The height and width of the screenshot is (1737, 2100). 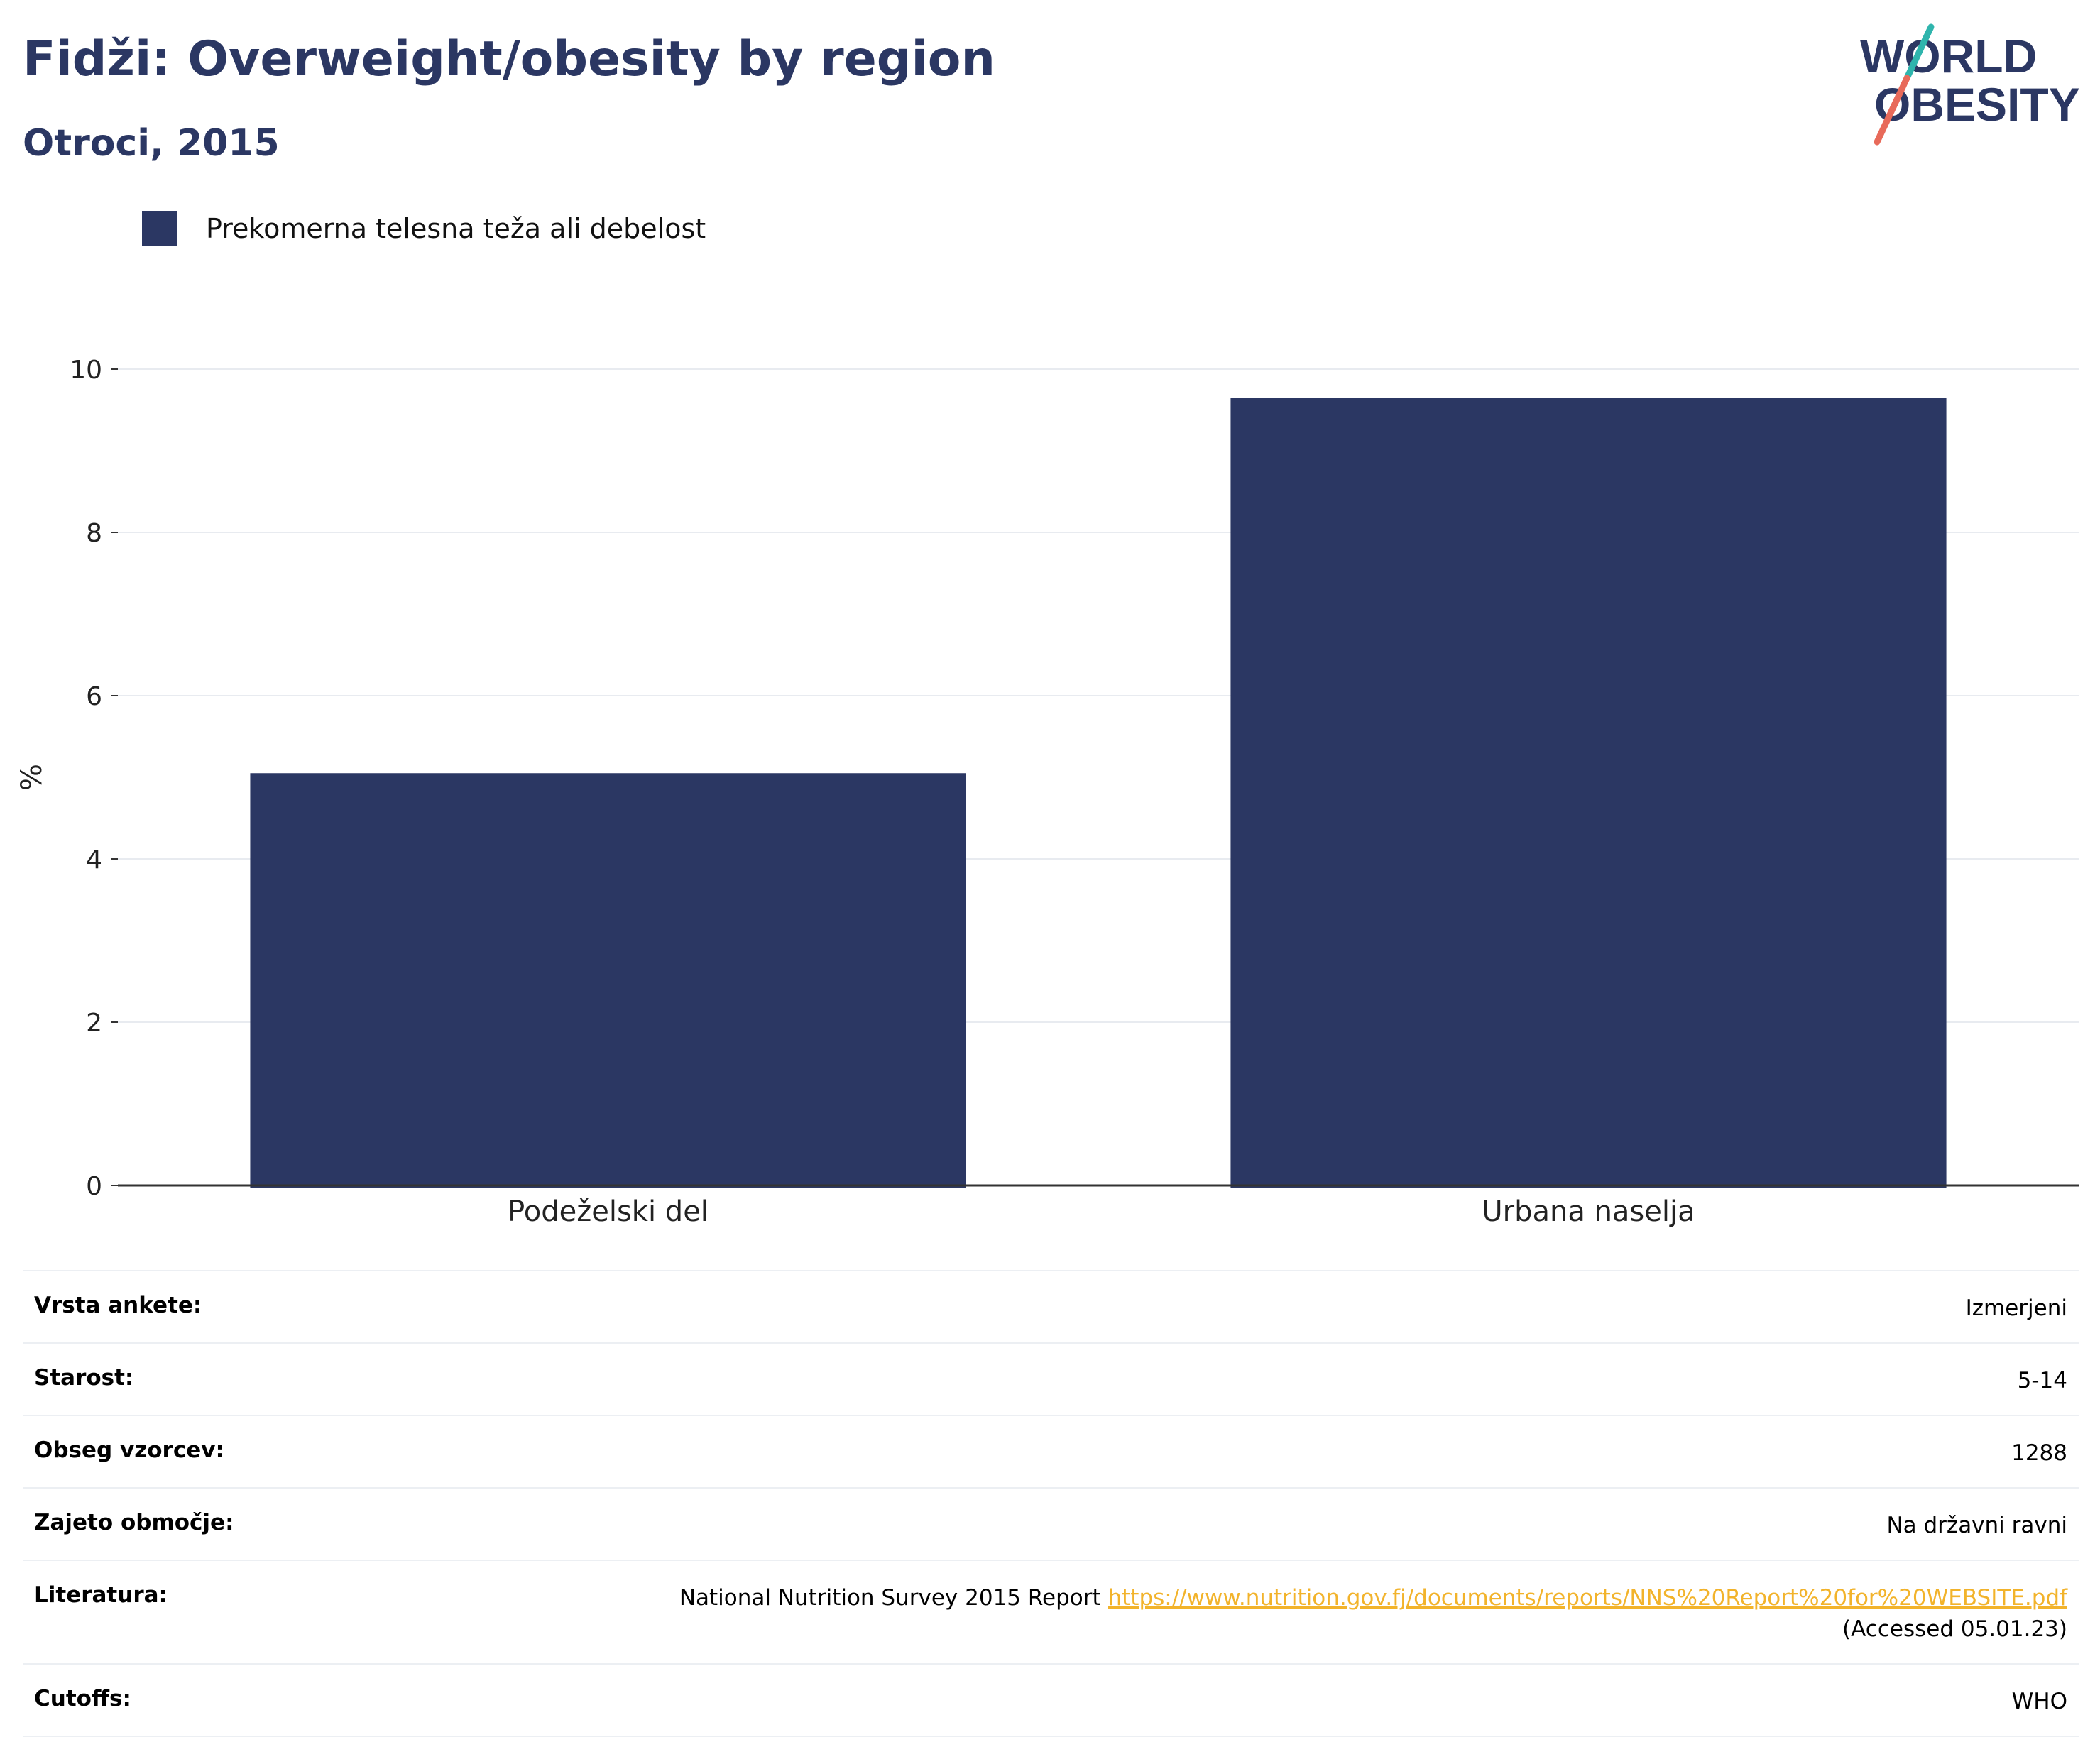 I want to click on info-key: Zajeto območje:, so click(x=134, y=1522).